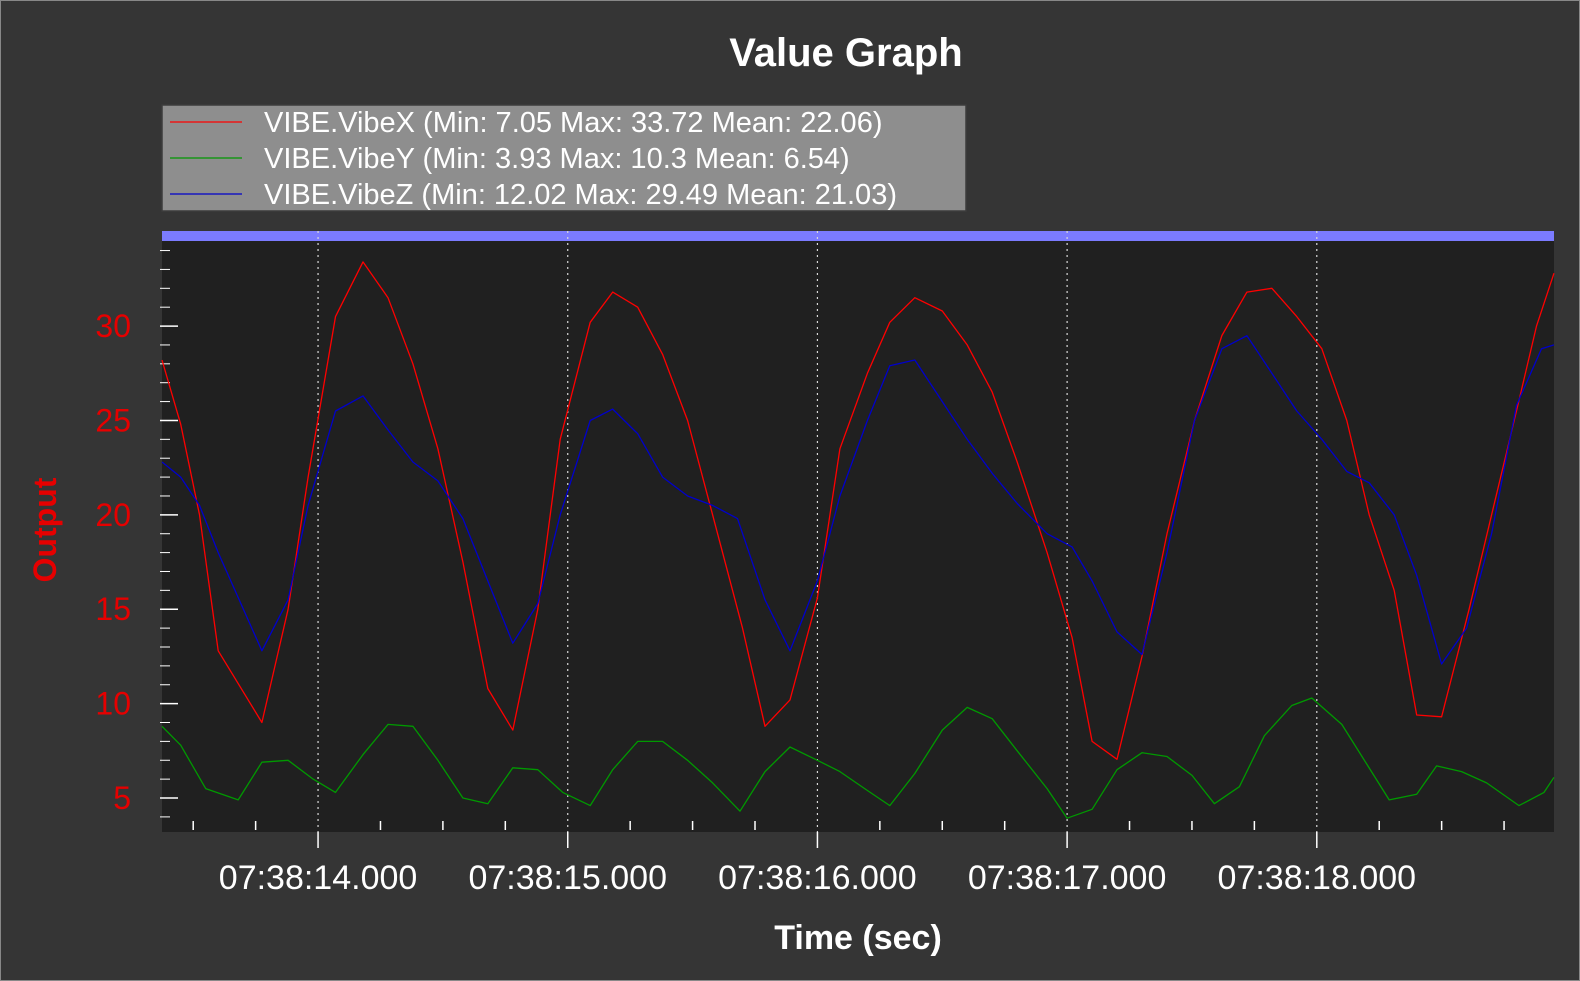  I want to click on x-tick-label: 07:38:17.000, so click(1067, 878).